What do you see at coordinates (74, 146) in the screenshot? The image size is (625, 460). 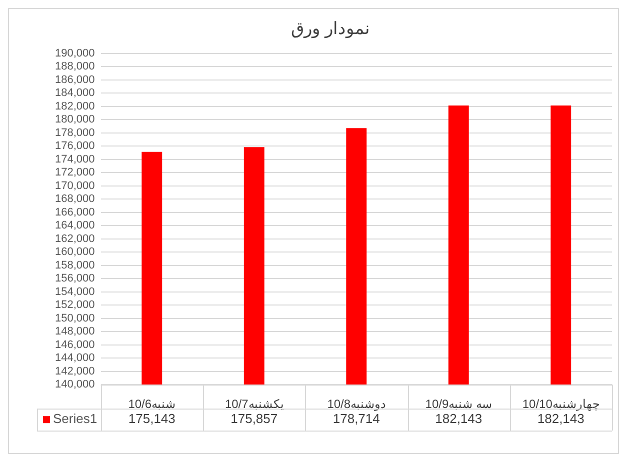 I see `y-tick-label: 176,000` at bounding box center [74, 146].